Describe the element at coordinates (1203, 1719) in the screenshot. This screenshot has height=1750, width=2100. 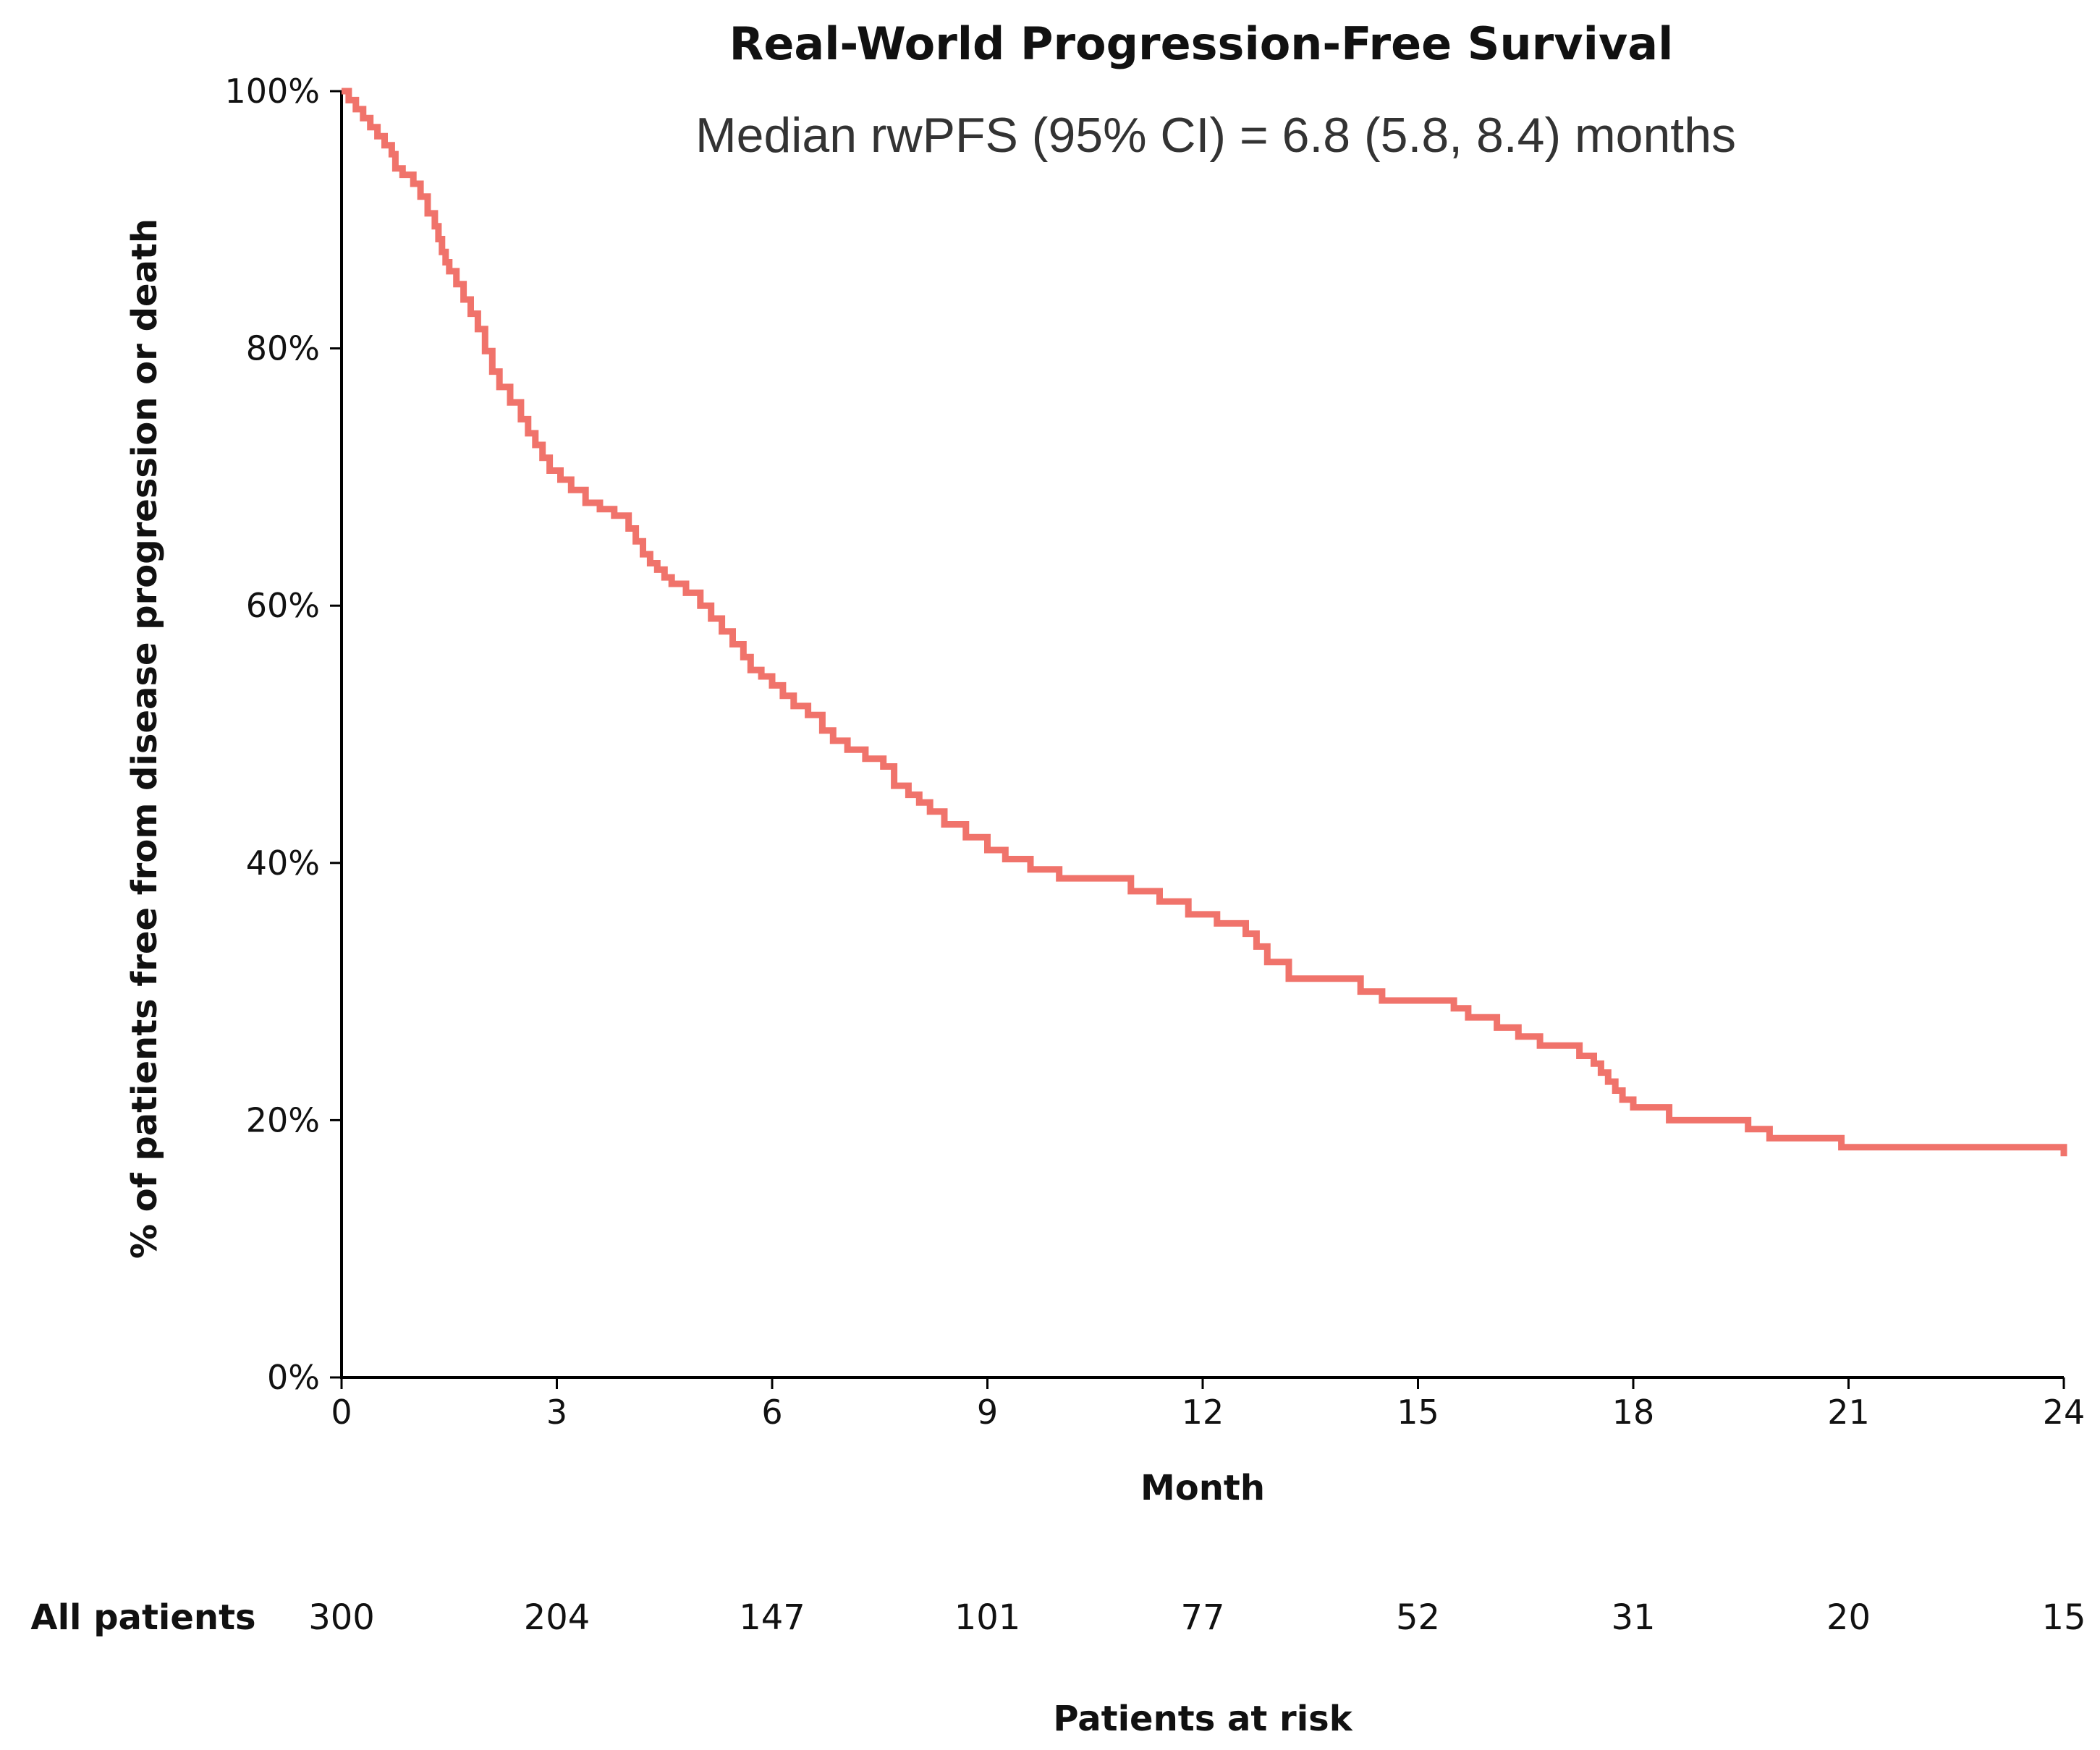
I see `risk-table-title: Patients at risk` at that location.